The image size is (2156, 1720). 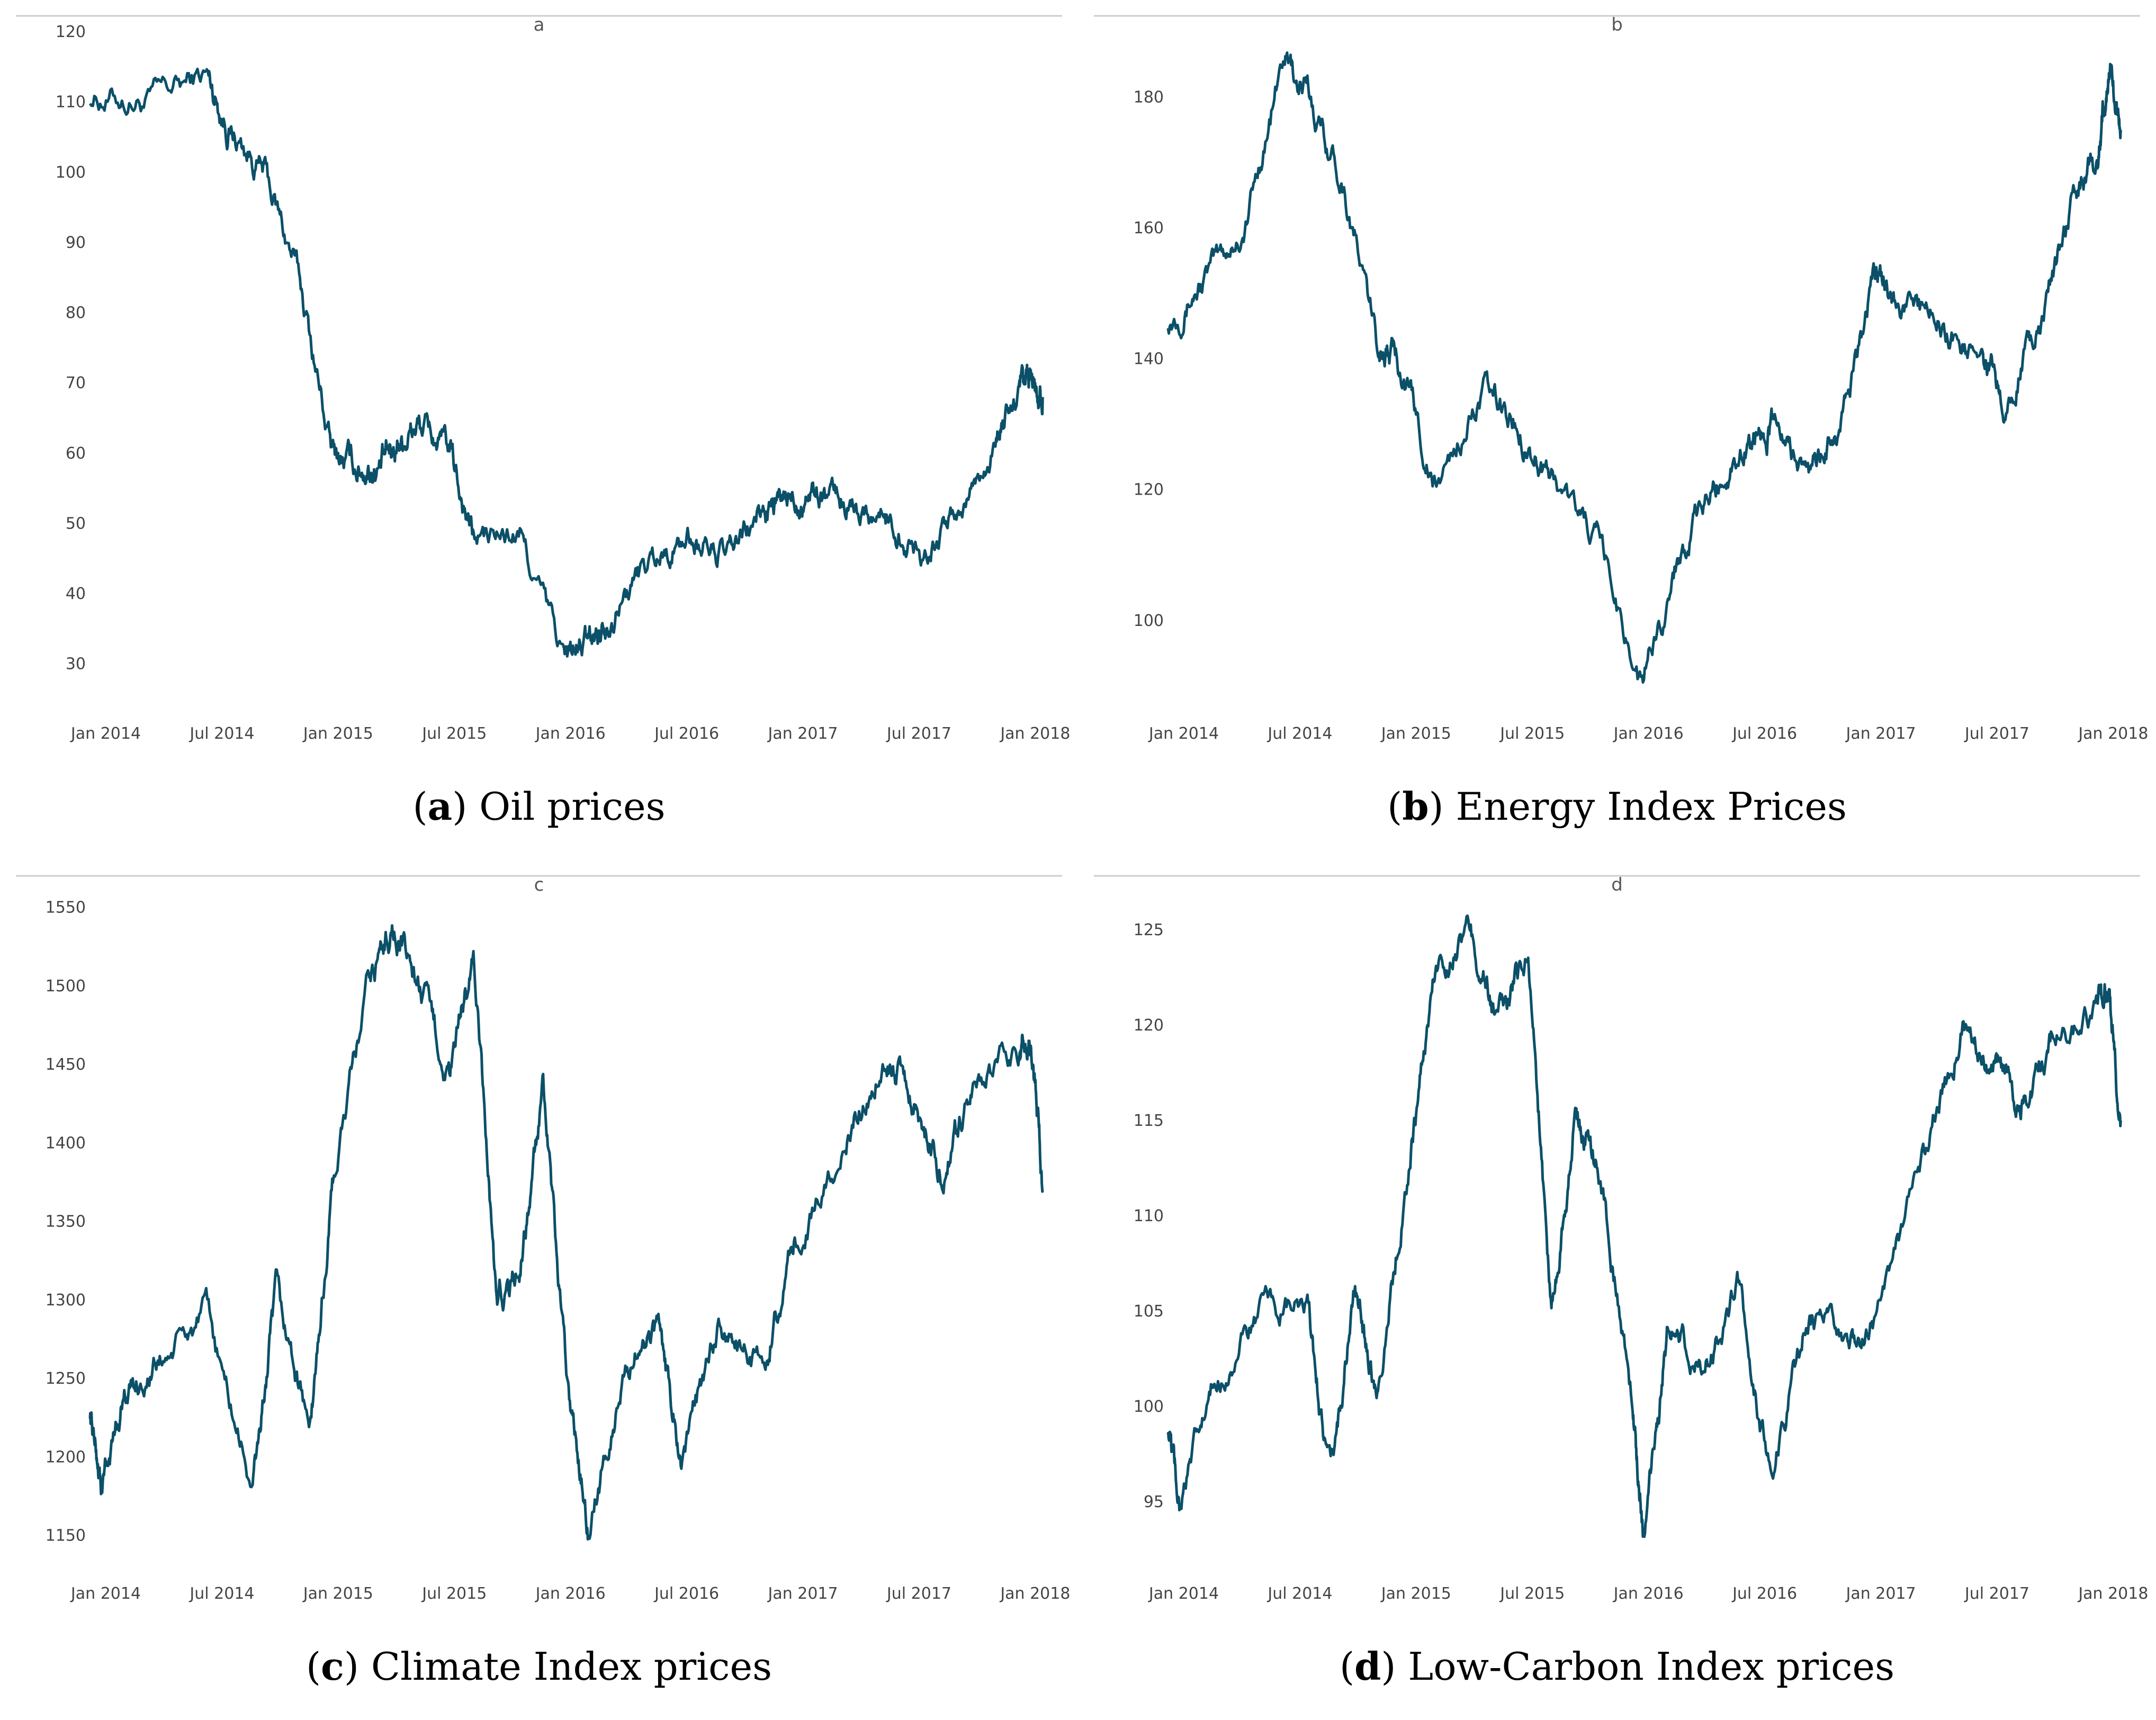 What do you see at coordinates (539, 884) in the screenshot?
I see `panel-label-c: c` at bounding box center [539, 884].